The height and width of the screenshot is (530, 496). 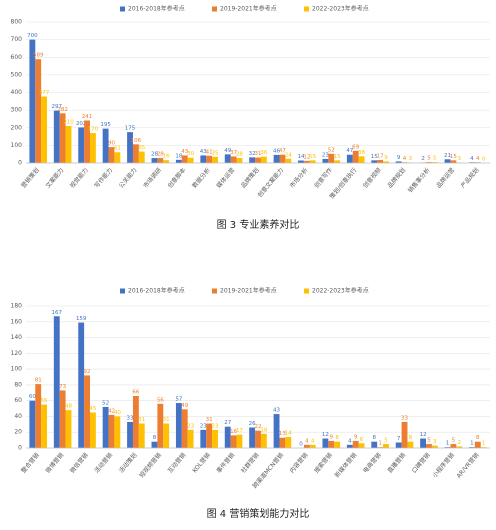 I want to click on data-label: 170, so click(x=93, y=130).